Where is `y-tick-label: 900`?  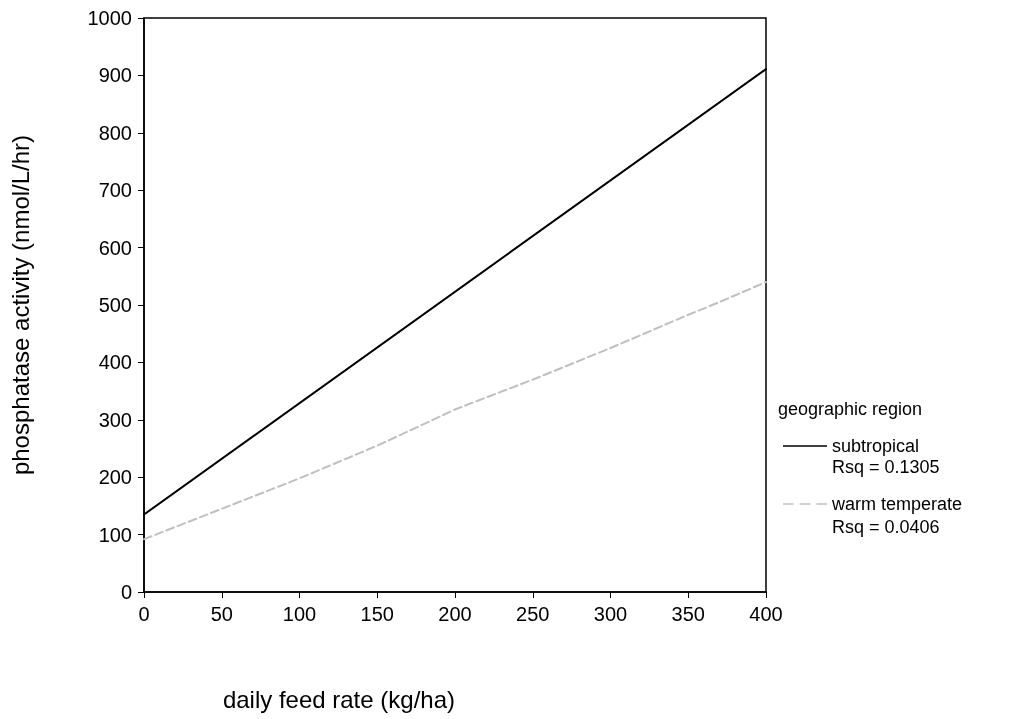 y-tick-label: 900 is located at coordinates (115, 75).